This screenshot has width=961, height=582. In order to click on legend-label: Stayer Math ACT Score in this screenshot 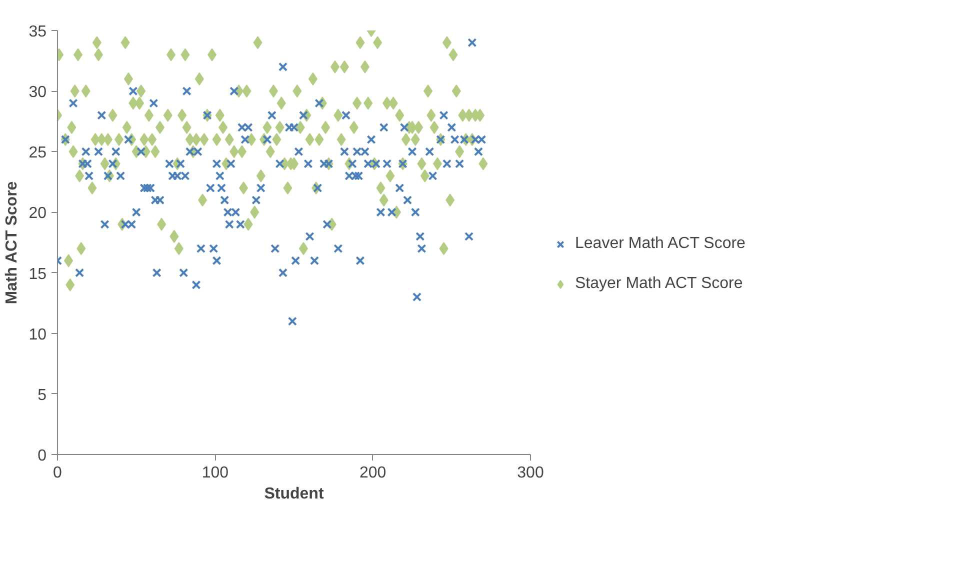, I will do `click(659, 284)`.